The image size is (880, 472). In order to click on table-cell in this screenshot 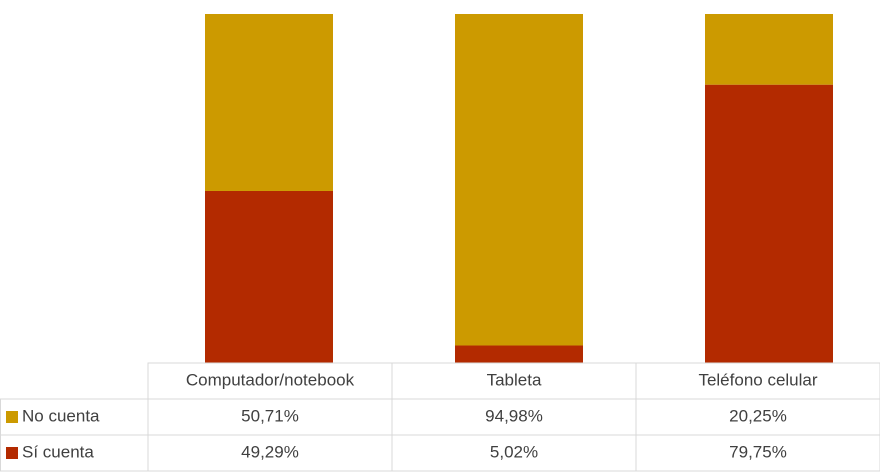, I will do `click(757, 453)`.